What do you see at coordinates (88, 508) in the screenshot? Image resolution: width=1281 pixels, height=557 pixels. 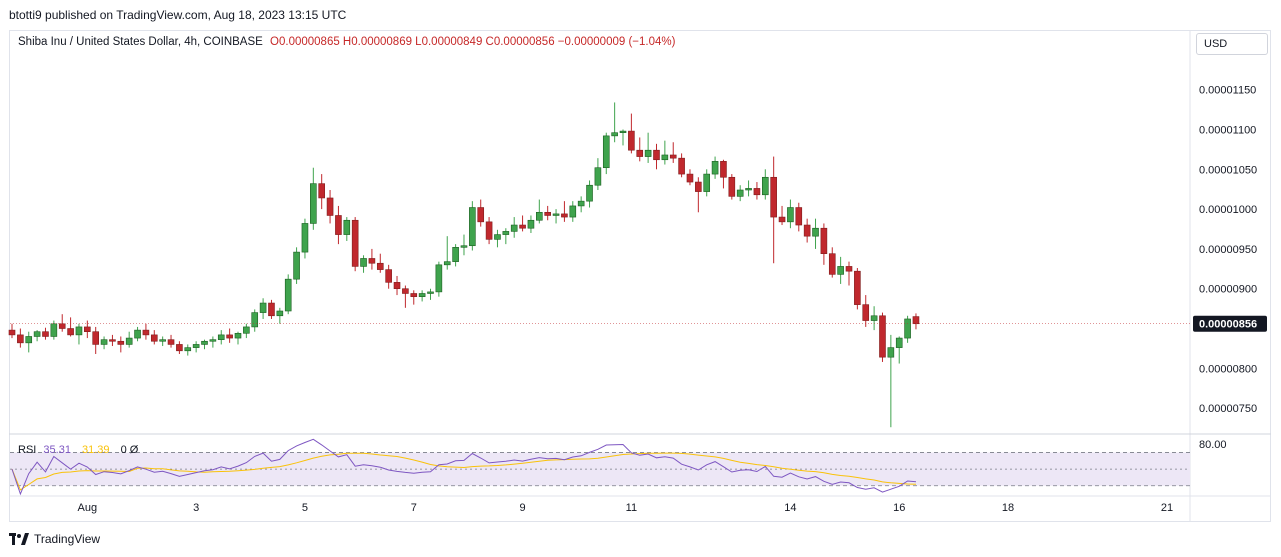 I see `date-tick-label: Aug` at bounding box center [88, 508].